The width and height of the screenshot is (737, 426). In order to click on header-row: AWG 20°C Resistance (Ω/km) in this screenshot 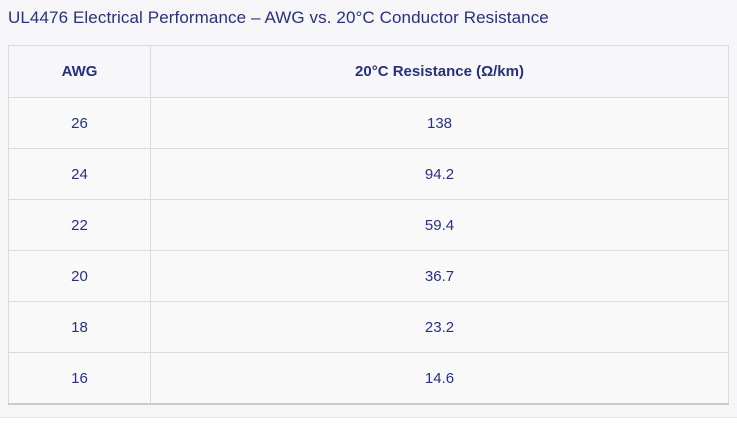, I will do `click(368, 72)`.